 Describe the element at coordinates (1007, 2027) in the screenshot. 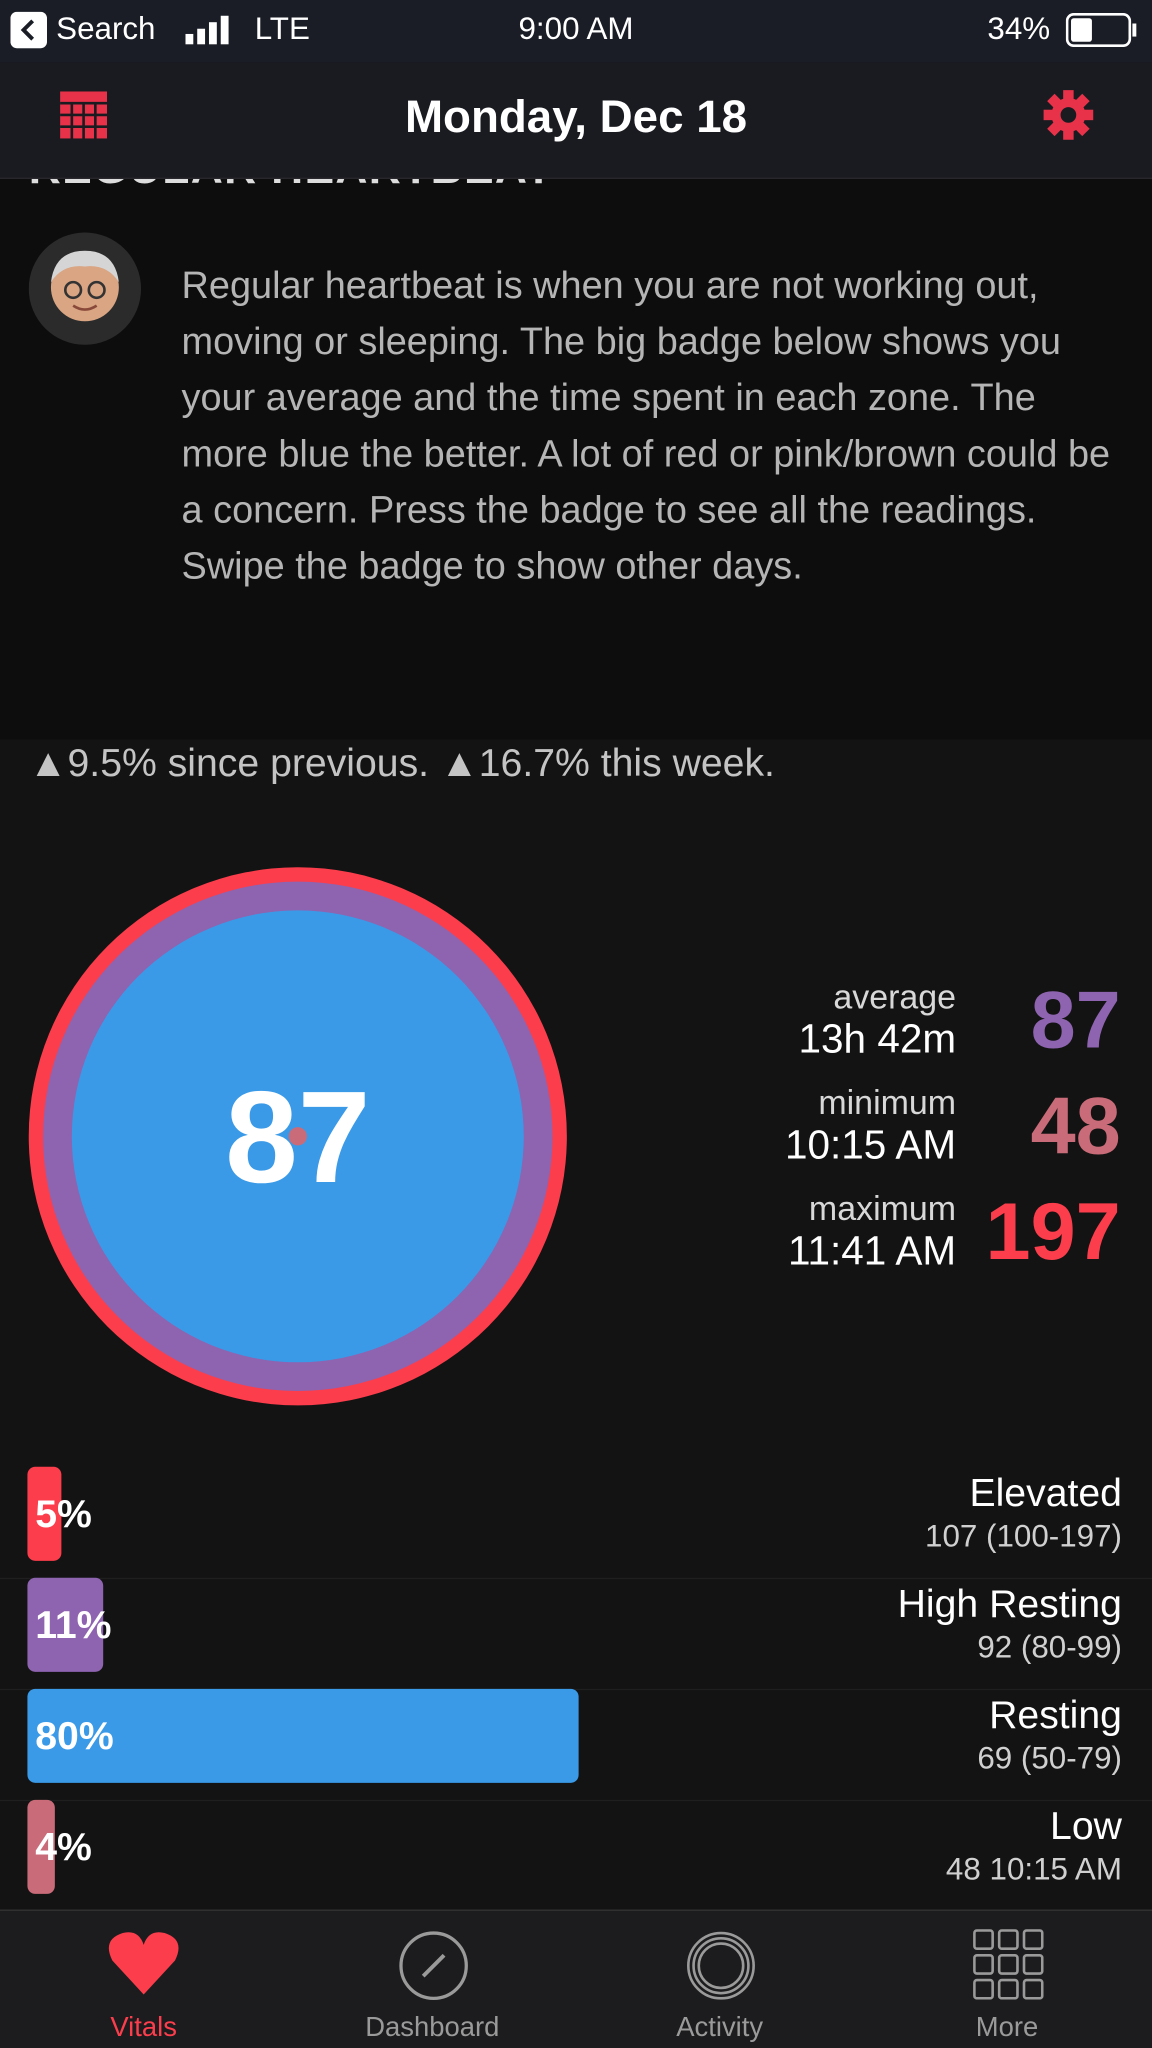

I see `tab-label: More` at that location.